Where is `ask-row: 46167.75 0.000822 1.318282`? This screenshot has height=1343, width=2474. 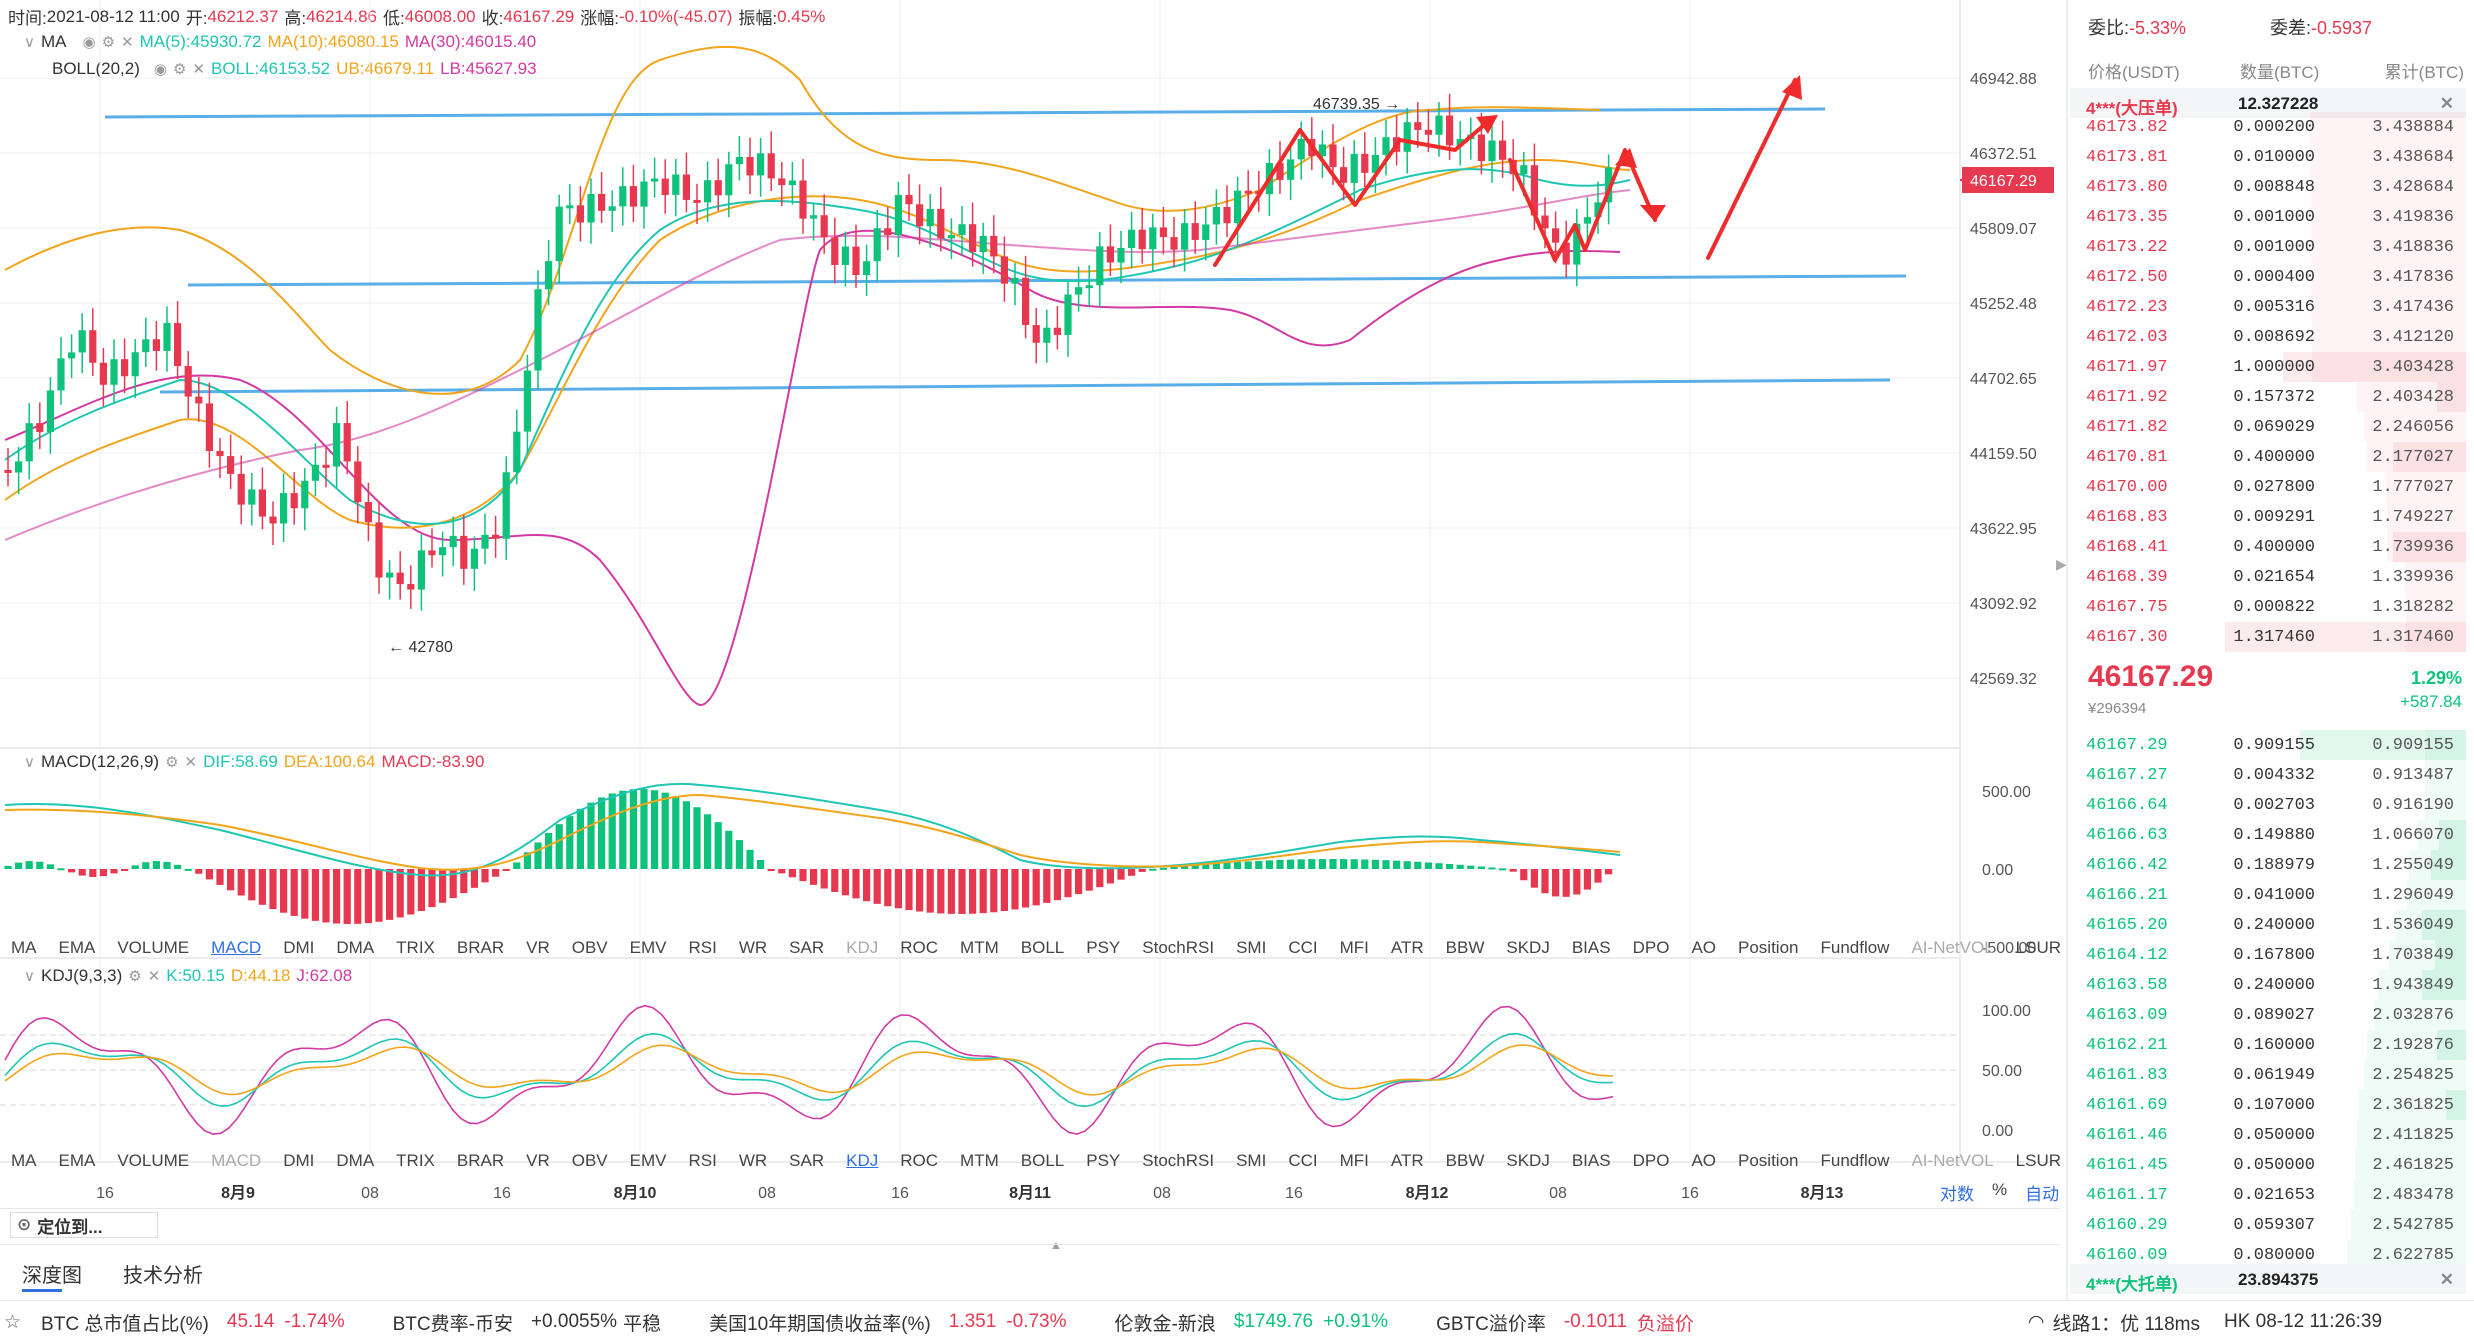 ask-row: 46167.75 0.000822 1.318282 is located at coordinates (2268, 607).